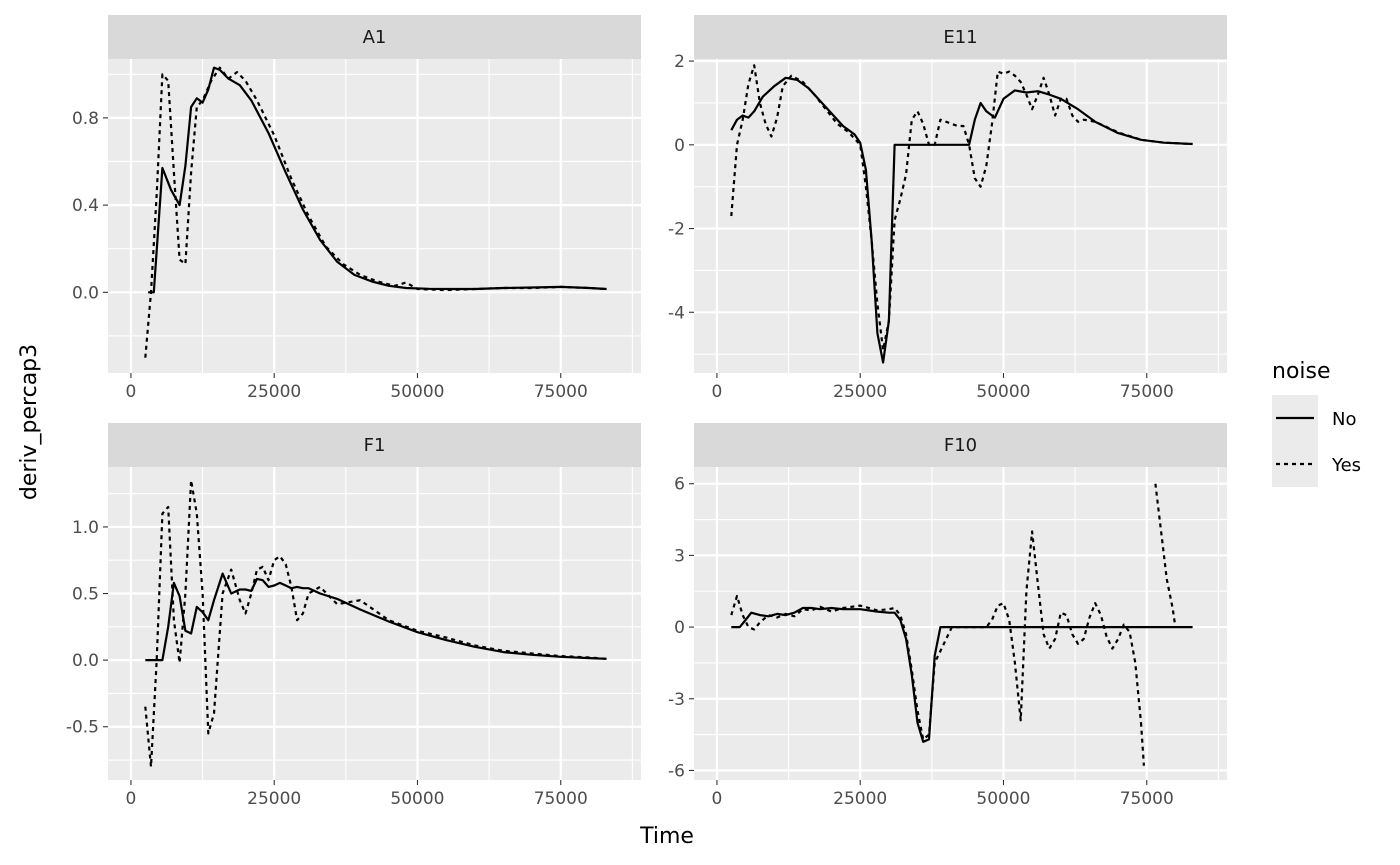 Image resolution: width=1400 pixels, height=865 pixels. Describe the element at coordinates (1346, 465) in the screenshot. I see `legend-label-yes: Yes` at that location.